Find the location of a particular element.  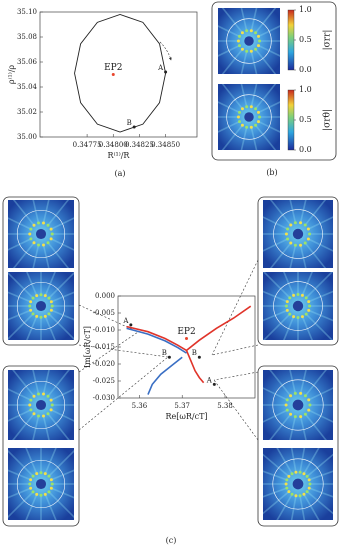

field-ring is located at coordinates (298, 405).